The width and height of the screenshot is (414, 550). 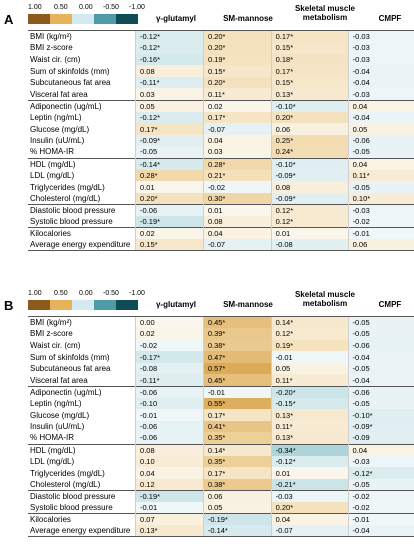 I want to click on table-row: Adiponectin (ug/mL) 0.05 0.02 -0.10* 0.04, so click(x=221, y=105).